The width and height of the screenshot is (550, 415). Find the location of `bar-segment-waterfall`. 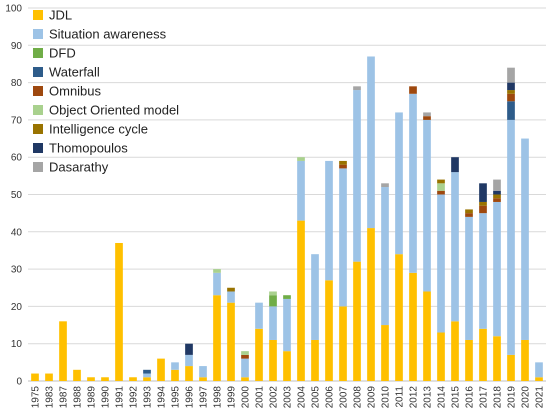

bar-segment-waterfall is located at coordinates (147, 371).